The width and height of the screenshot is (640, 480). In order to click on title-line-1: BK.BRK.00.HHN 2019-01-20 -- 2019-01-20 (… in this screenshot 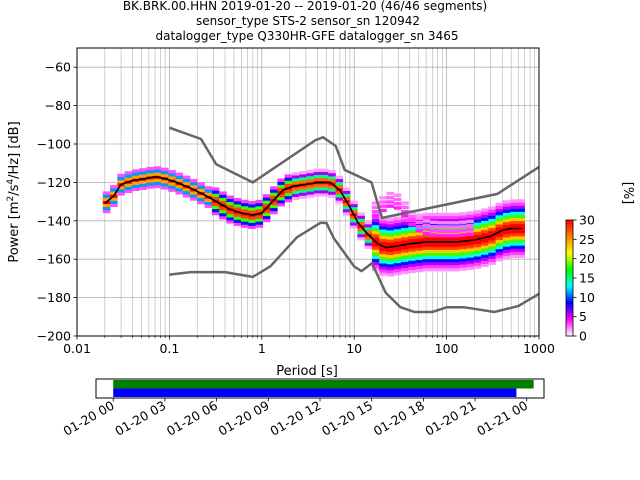, I will do `click(305, 6)`.